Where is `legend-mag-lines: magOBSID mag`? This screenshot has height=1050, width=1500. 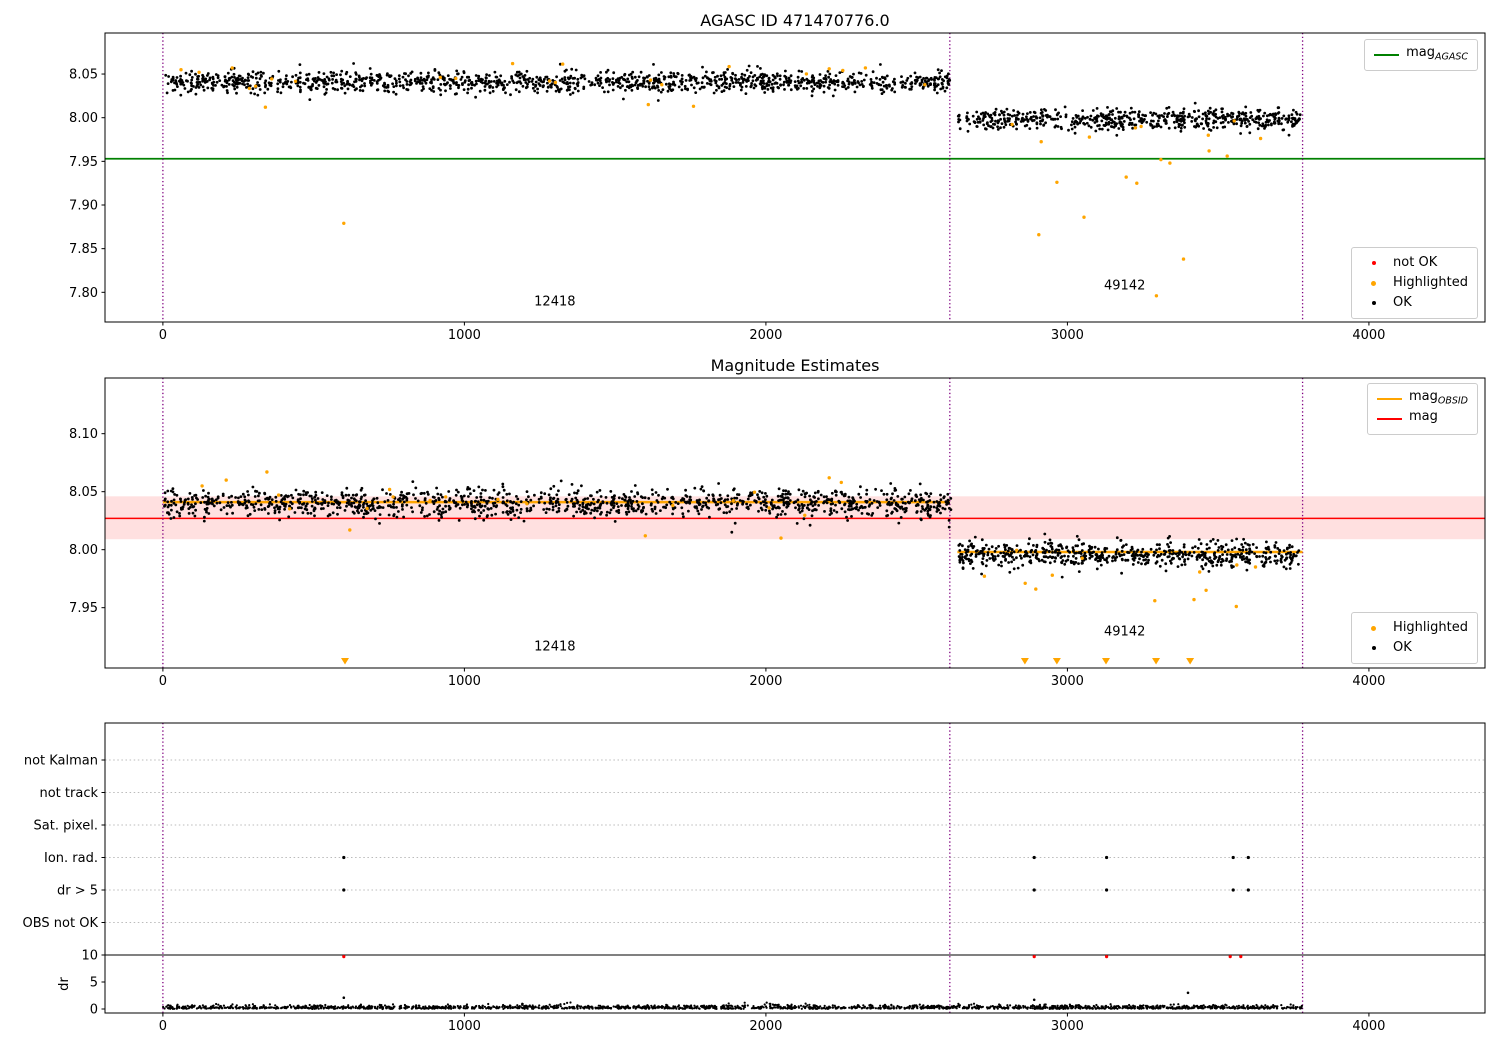
legend-mag-lines: magOBSID mag is located at coordinates (1422, 409).